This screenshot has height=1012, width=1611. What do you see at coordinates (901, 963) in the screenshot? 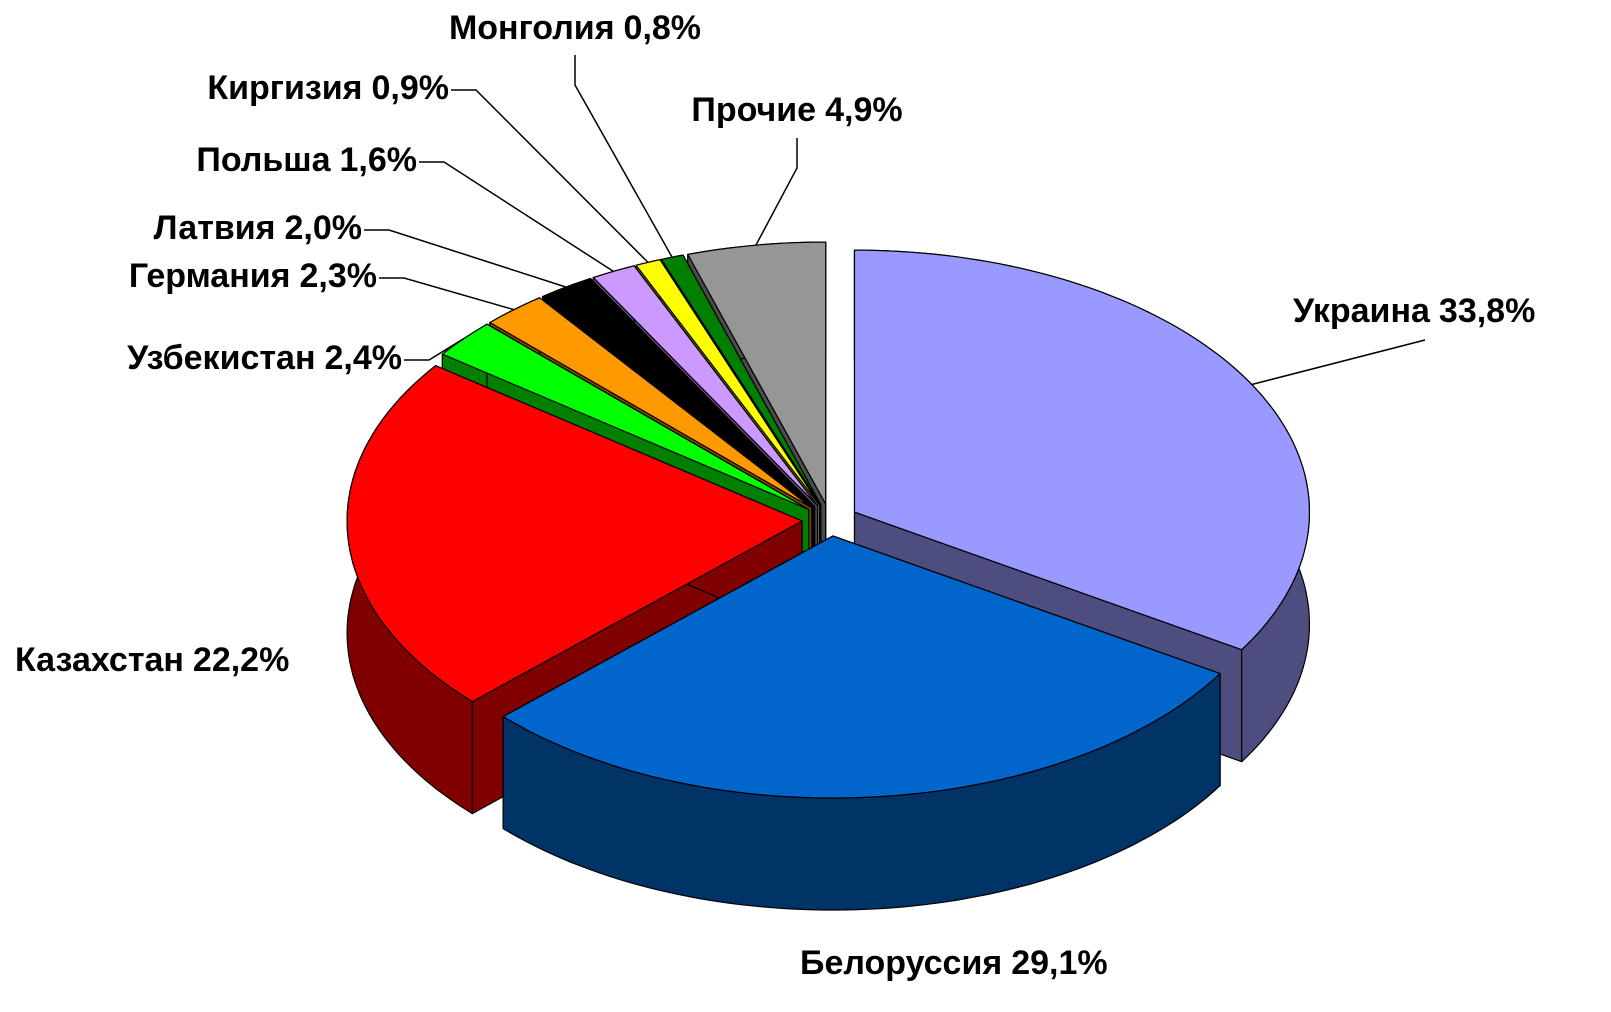
I see `category-name: Белоруссия` at bounding box center [901, 963].